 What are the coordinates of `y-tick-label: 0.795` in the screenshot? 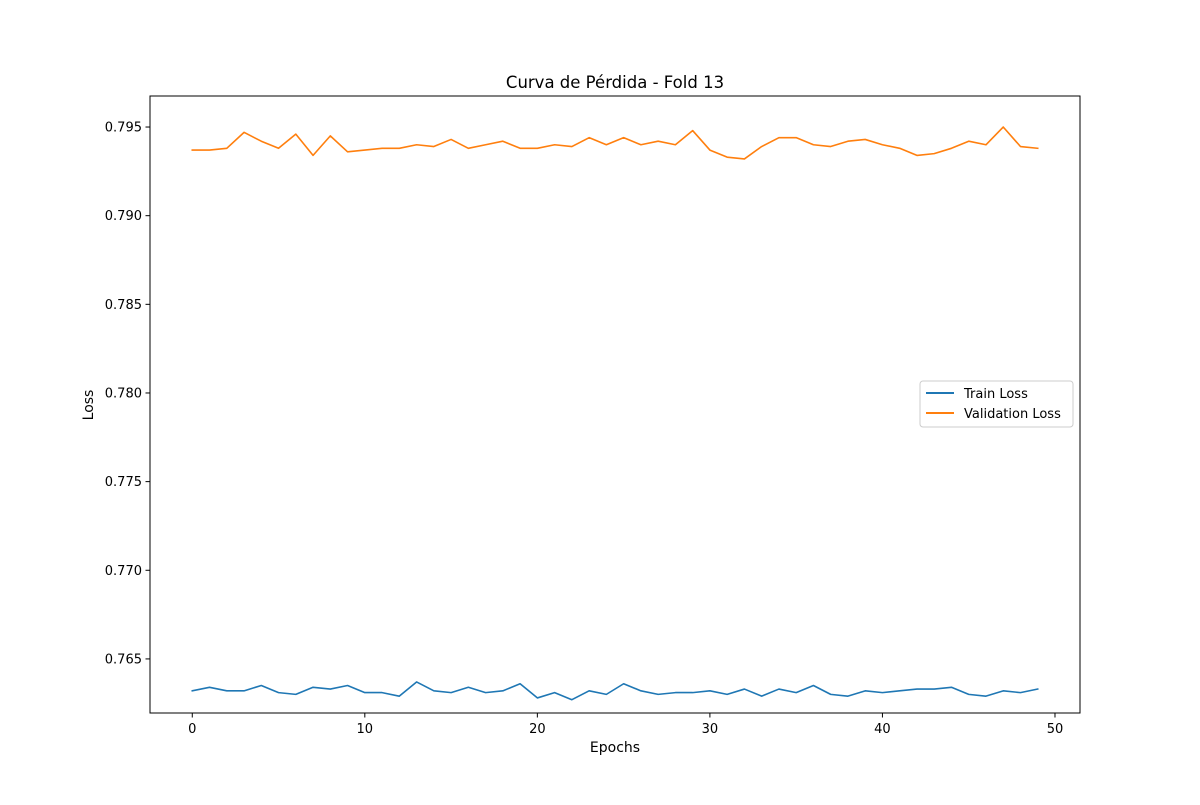 It's located at (123, 128).